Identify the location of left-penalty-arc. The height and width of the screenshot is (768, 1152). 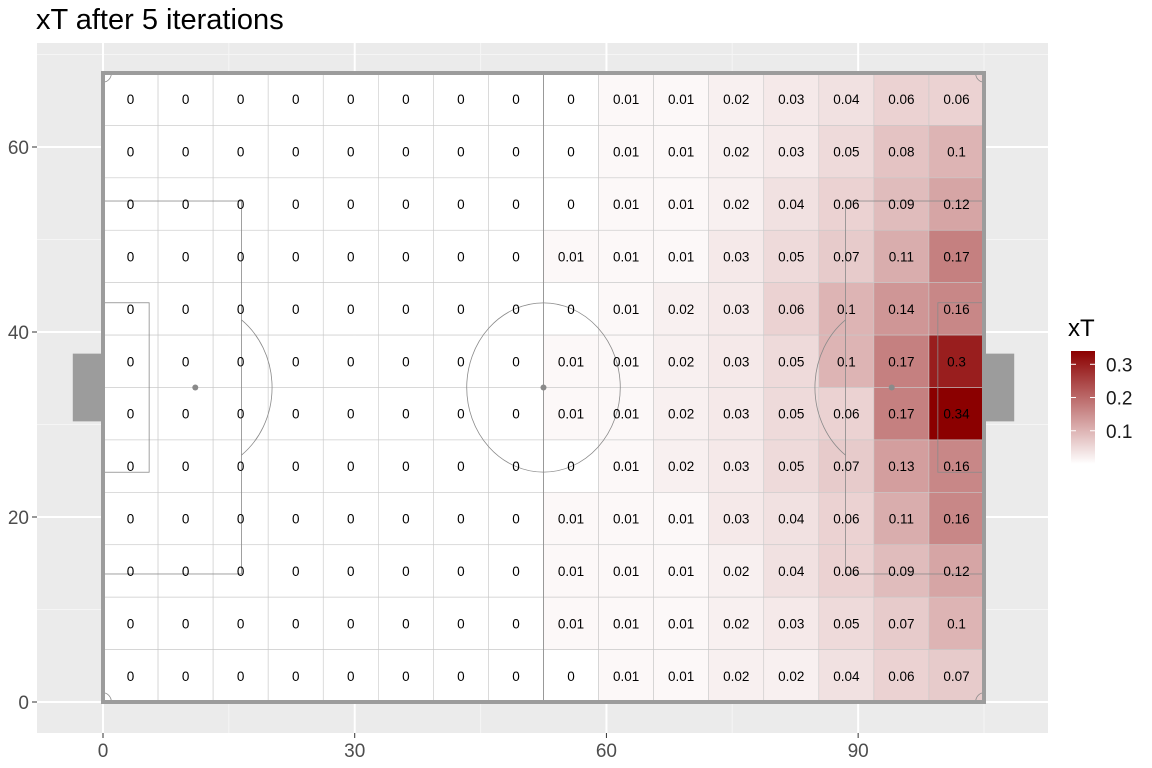
(257, 387).